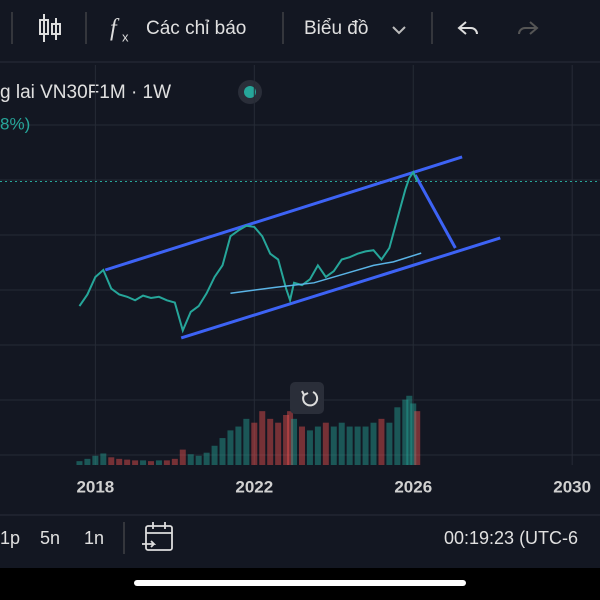  I want to click on date-range-icon, so click(157, 536).